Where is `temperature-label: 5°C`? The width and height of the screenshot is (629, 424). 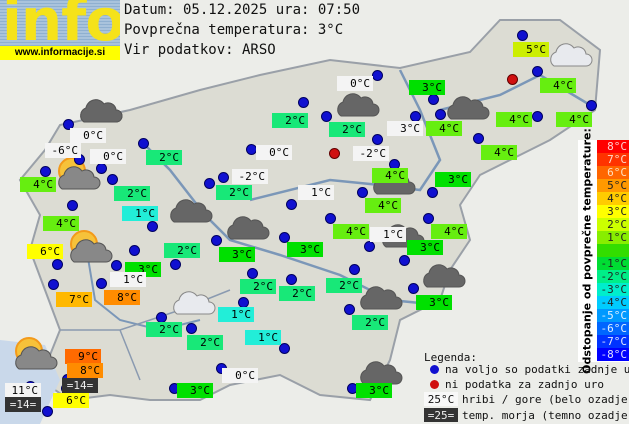 temperature-label: 5°C is located at coordinates (531, 49).